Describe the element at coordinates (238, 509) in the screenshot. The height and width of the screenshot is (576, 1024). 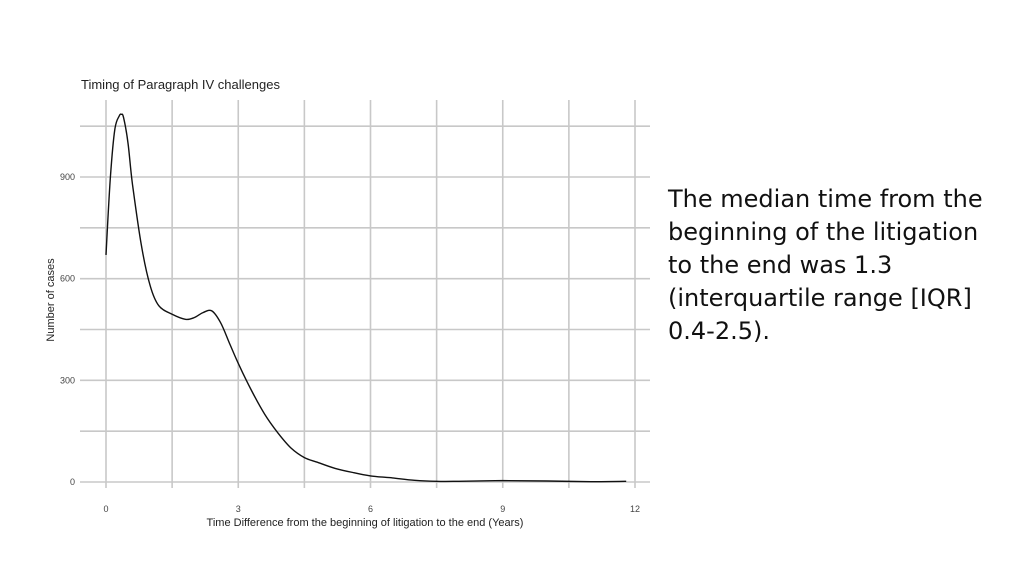
I see `x-tick-label: 3` at that location.